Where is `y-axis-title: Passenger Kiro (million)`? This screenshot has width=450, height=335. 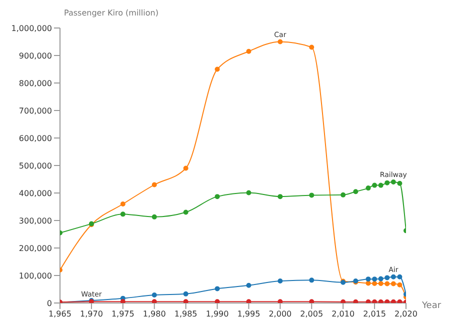 y-axis-title: Passenger Kiro (million) is located at coordinates (111, 13).